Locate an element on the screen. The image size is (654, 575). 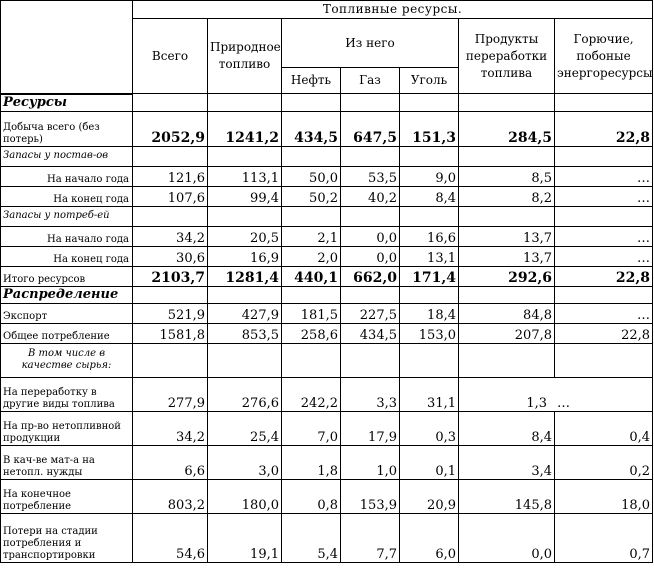
cell-processed: 284,5 is located at coordinates (506, 128).